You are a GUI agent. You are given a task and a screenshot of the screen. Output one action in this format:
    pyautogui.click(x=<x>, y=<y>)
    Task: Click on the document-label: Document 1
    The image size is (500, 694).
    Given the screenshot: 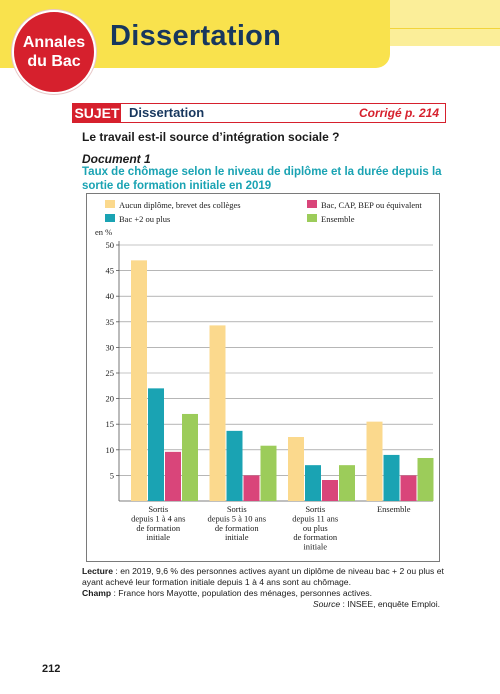 What is the action you would take?
    pyautogui.click(x=116, y=159)
    